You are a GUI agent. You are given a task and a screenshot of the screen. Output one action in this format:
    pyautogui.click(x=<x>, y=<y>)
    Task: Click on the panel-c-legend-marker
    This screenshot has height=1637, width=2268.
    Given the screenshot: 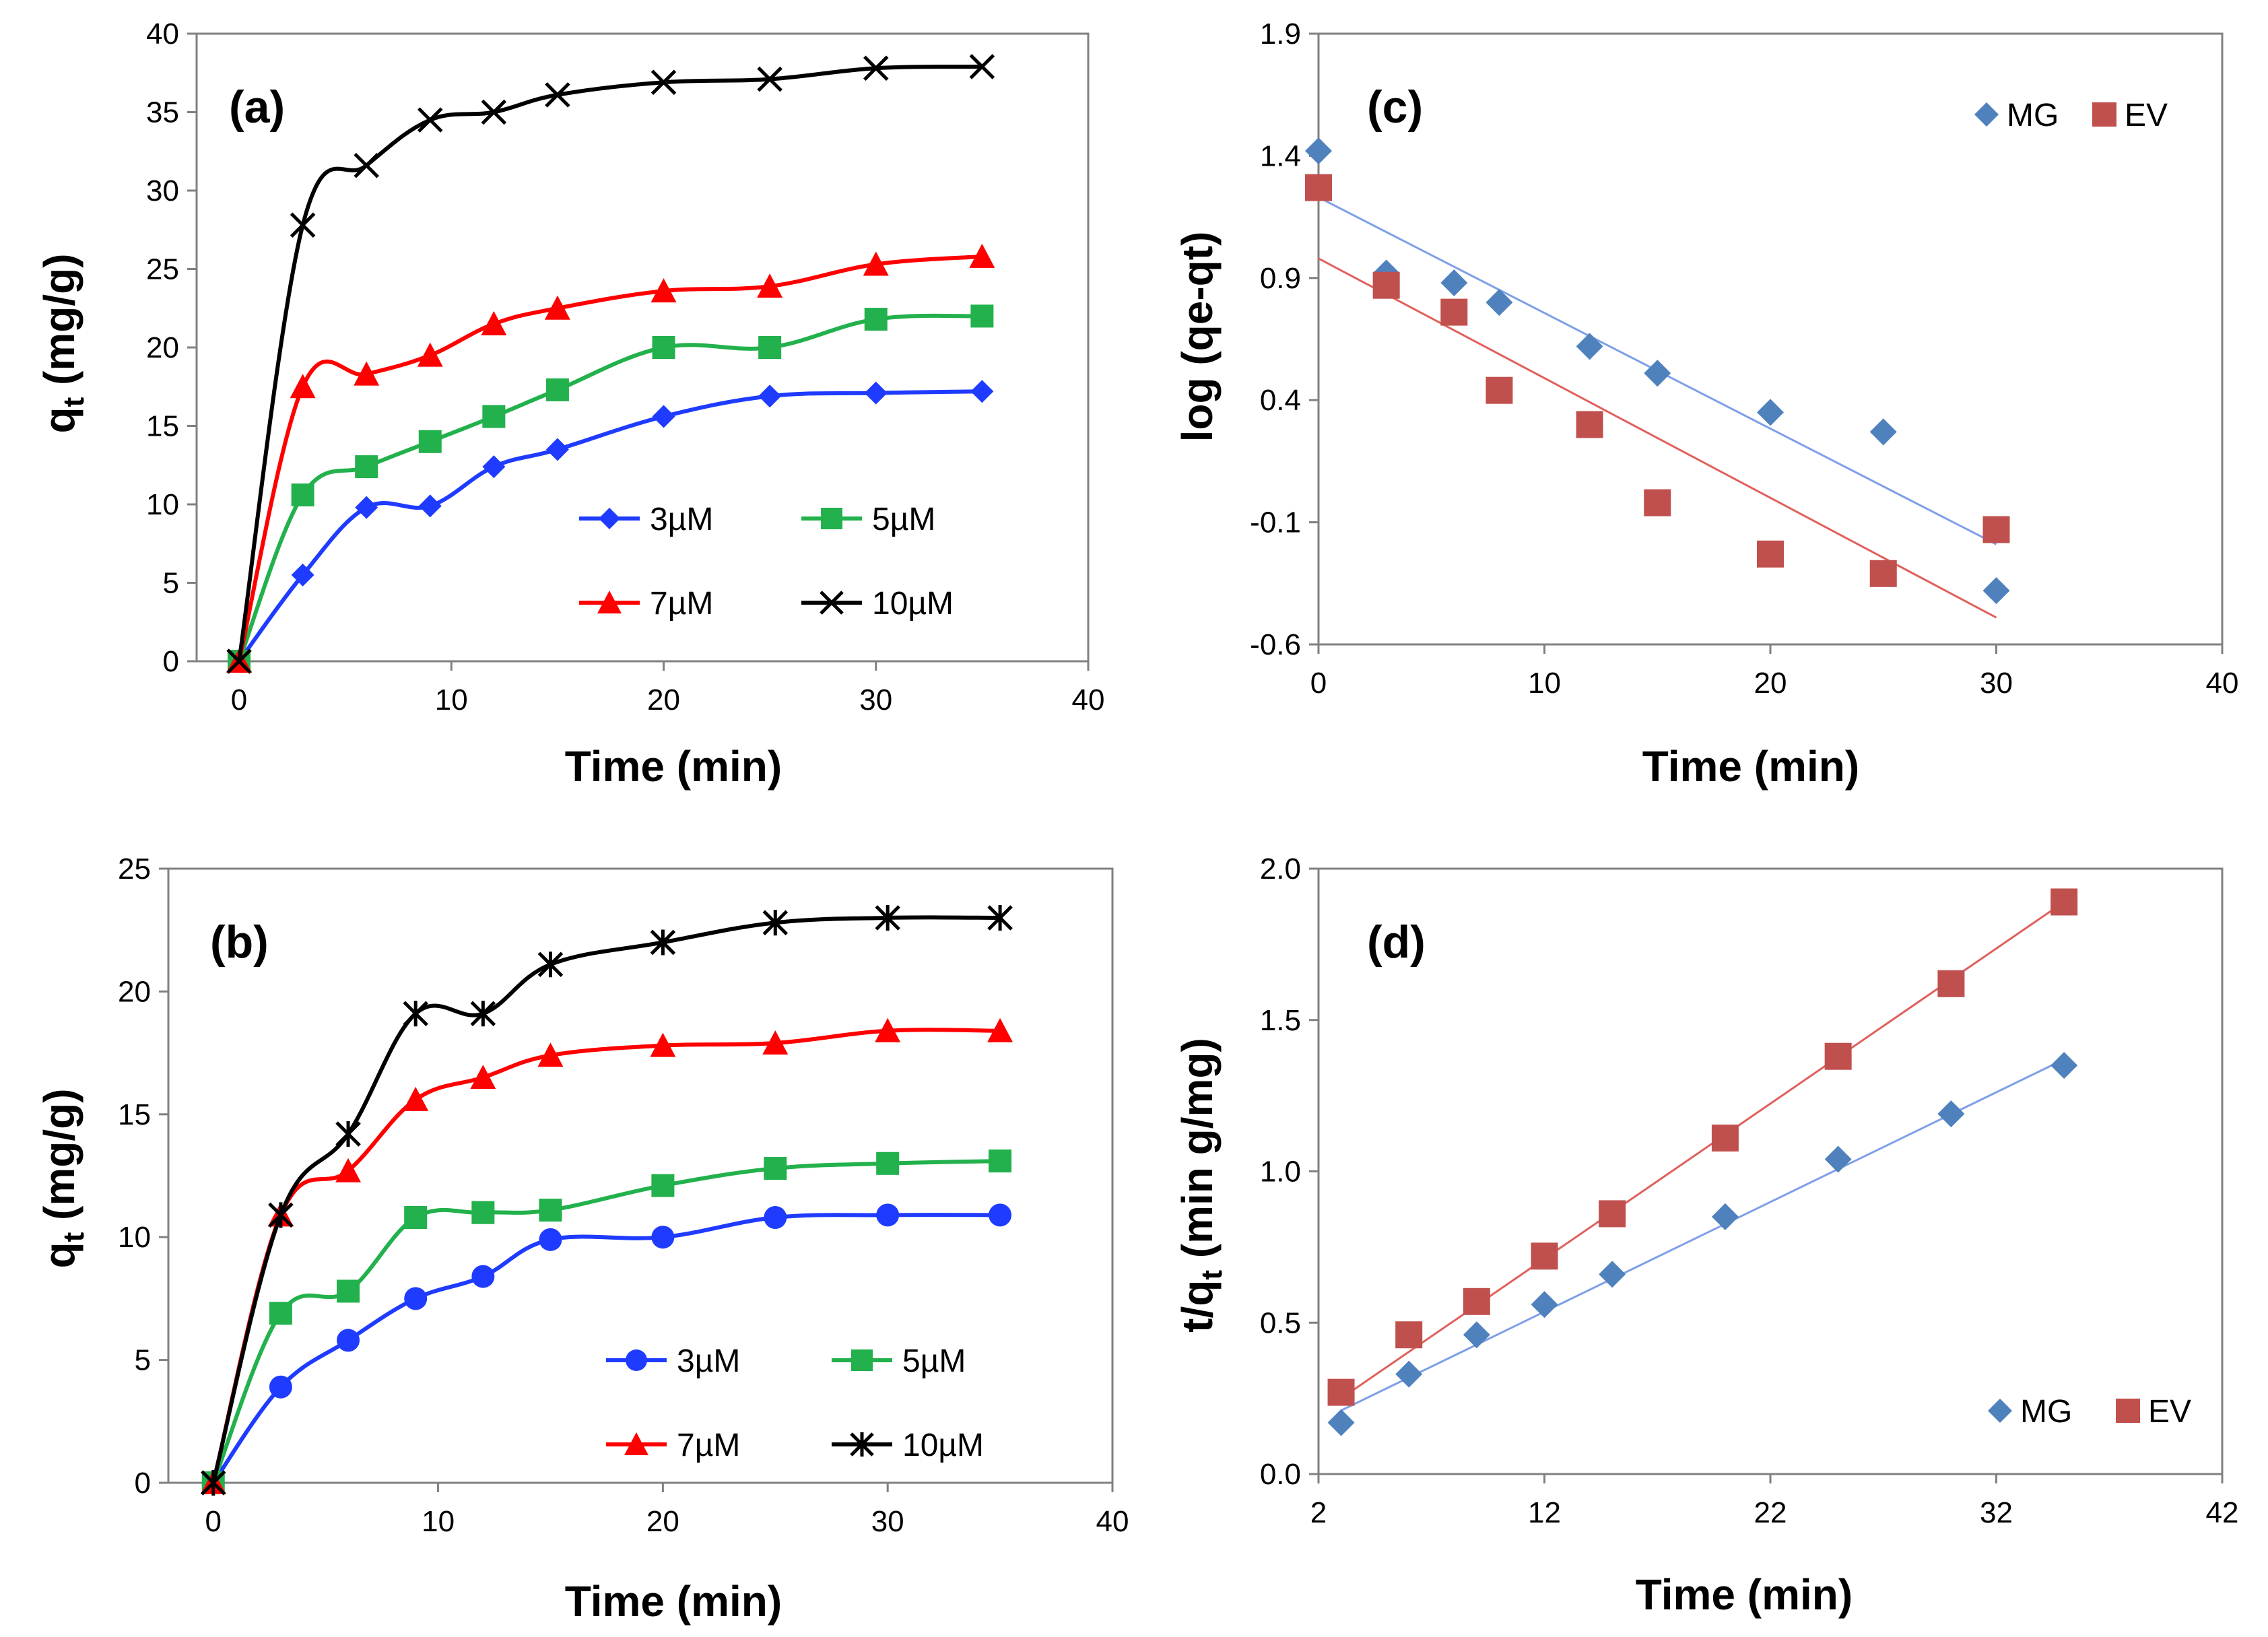 What is the action you would take?
    pyautogui.click(x=1986, y=114)
    